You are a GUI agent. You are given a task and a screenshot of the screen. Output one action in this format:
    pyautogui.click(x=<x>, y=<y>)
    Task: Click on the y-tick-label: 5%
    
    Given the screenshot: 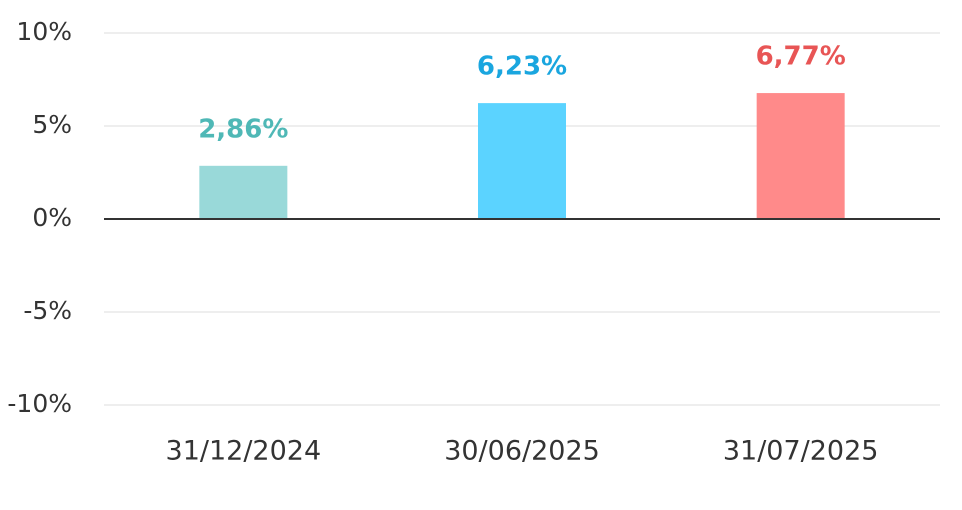 What is the action you would take?
    pyautogui.click(x=52, y=124)
    